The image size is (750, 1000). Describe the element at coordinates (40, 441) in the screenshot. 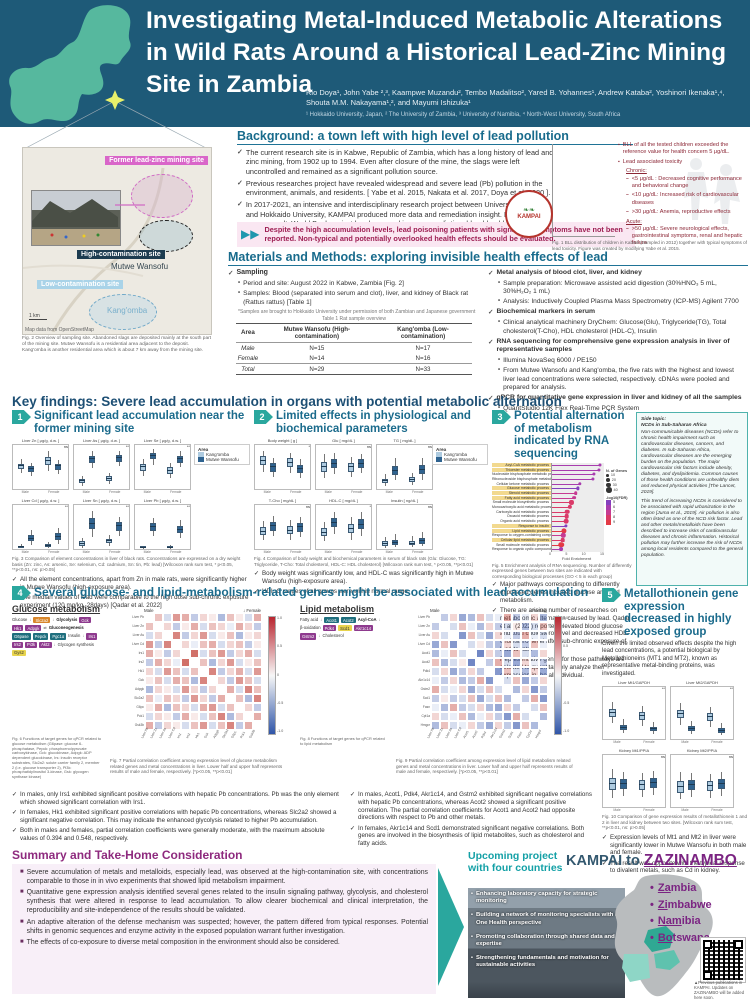

I see `panel-title: Liver Zn [ μg/g, d.w. ]` at that location.